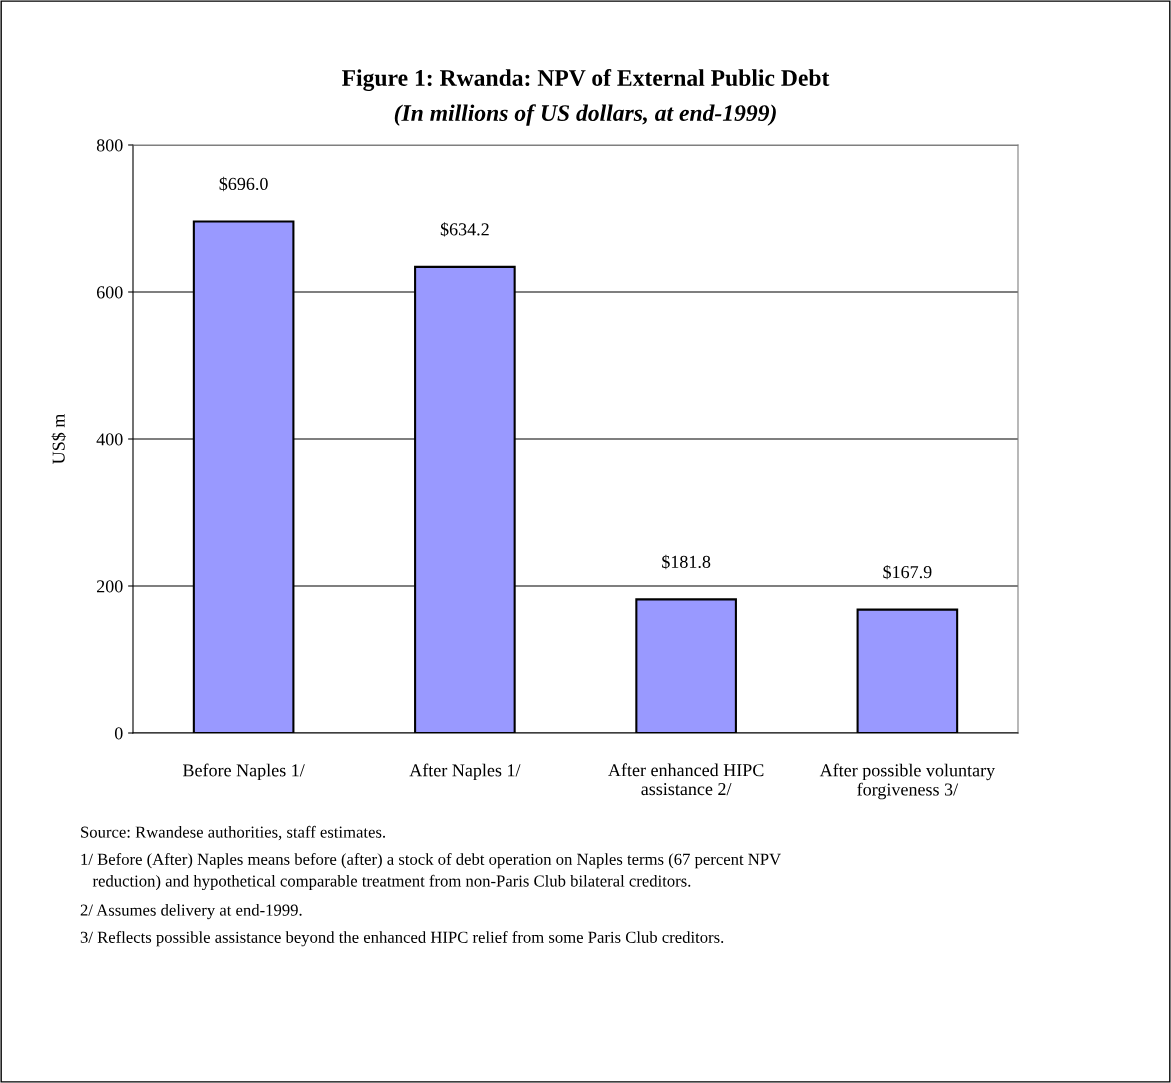 This screenshot has width=1171, height=1083. Describe the element at coordinates (243, 772) in the screenshot. I see `x-tick-label: Before Naples 1/` at that location.